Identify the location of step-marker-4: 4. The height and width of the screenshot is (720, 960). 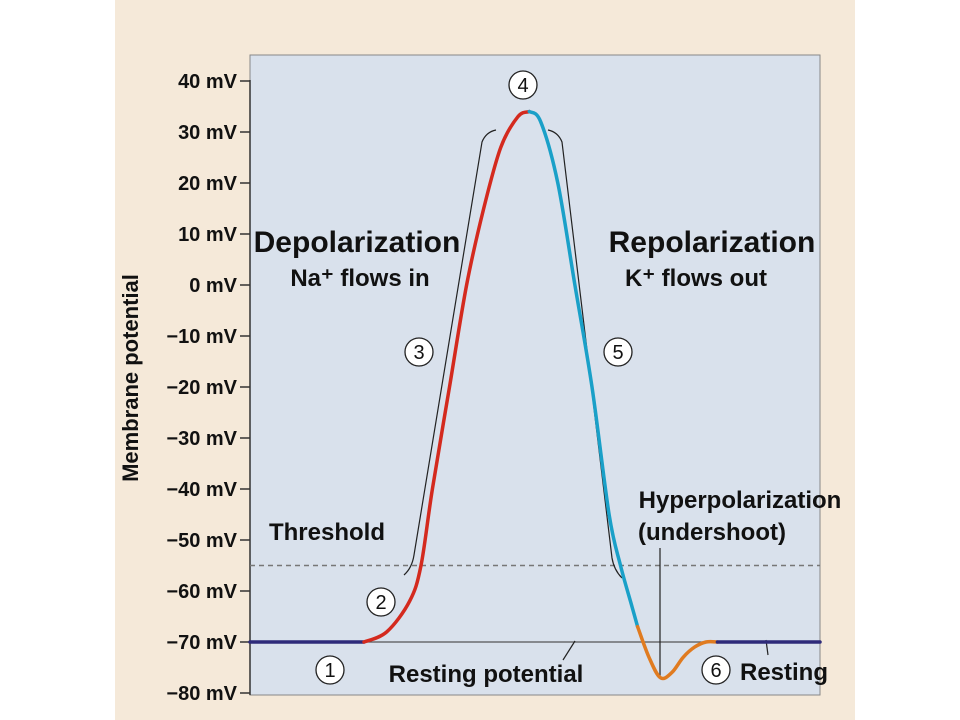
(523, 85).